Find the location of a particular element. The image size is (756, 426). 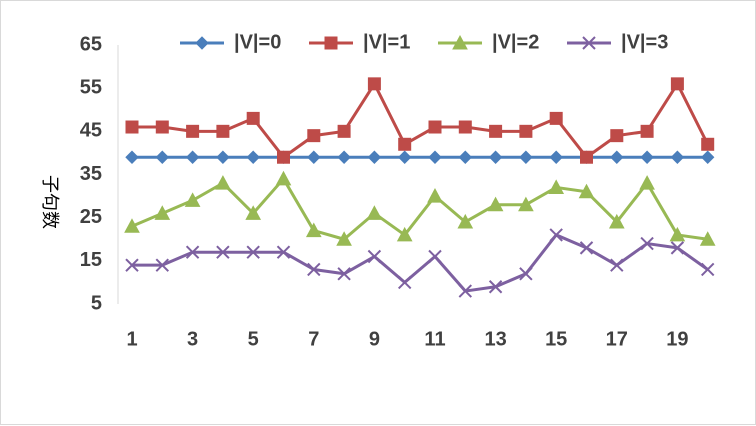

x-tick-label: 19 is located at coordinates (677, 339).